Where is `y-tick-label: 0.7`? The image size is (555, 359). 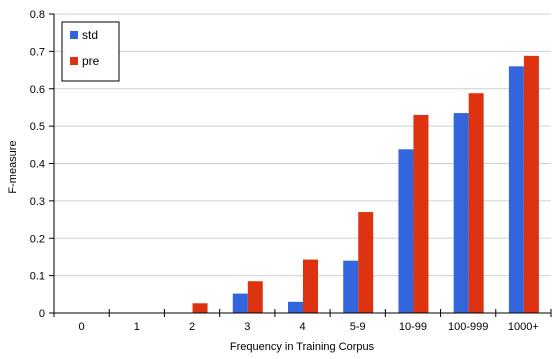 y-tick-label: 0.7 is located at coordinates (37, 52).